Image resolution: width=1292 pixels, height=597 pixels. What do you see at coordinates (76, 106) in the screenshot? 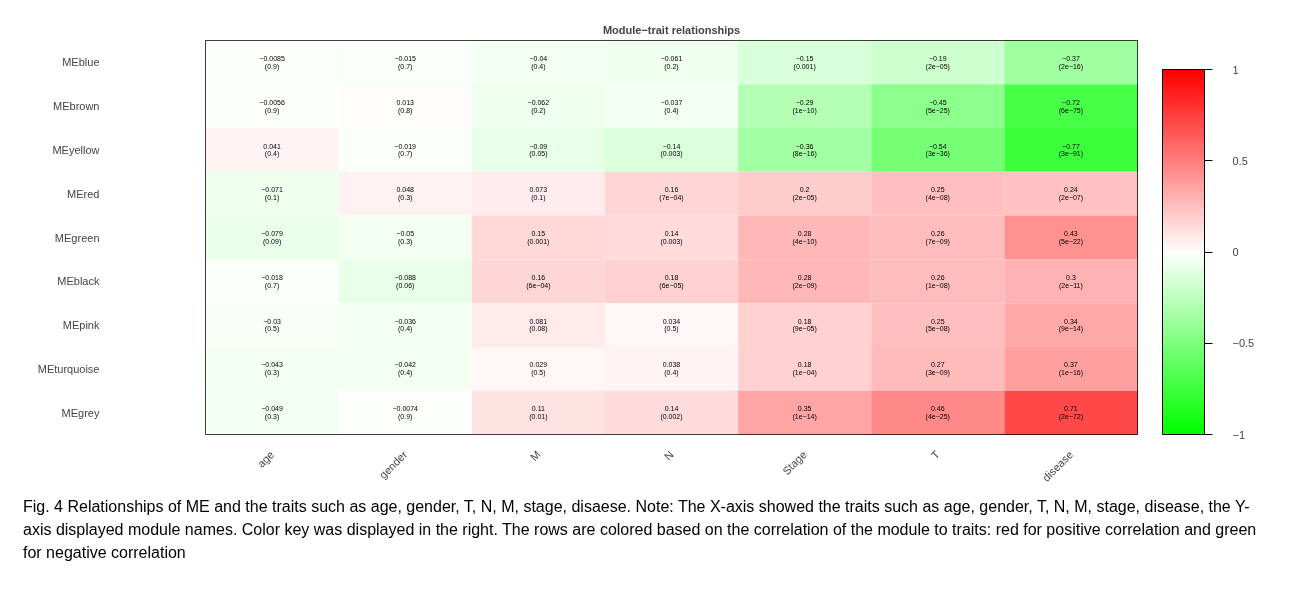
I see `y-tick-label: MEbrown` at bounding box center [76, 106].